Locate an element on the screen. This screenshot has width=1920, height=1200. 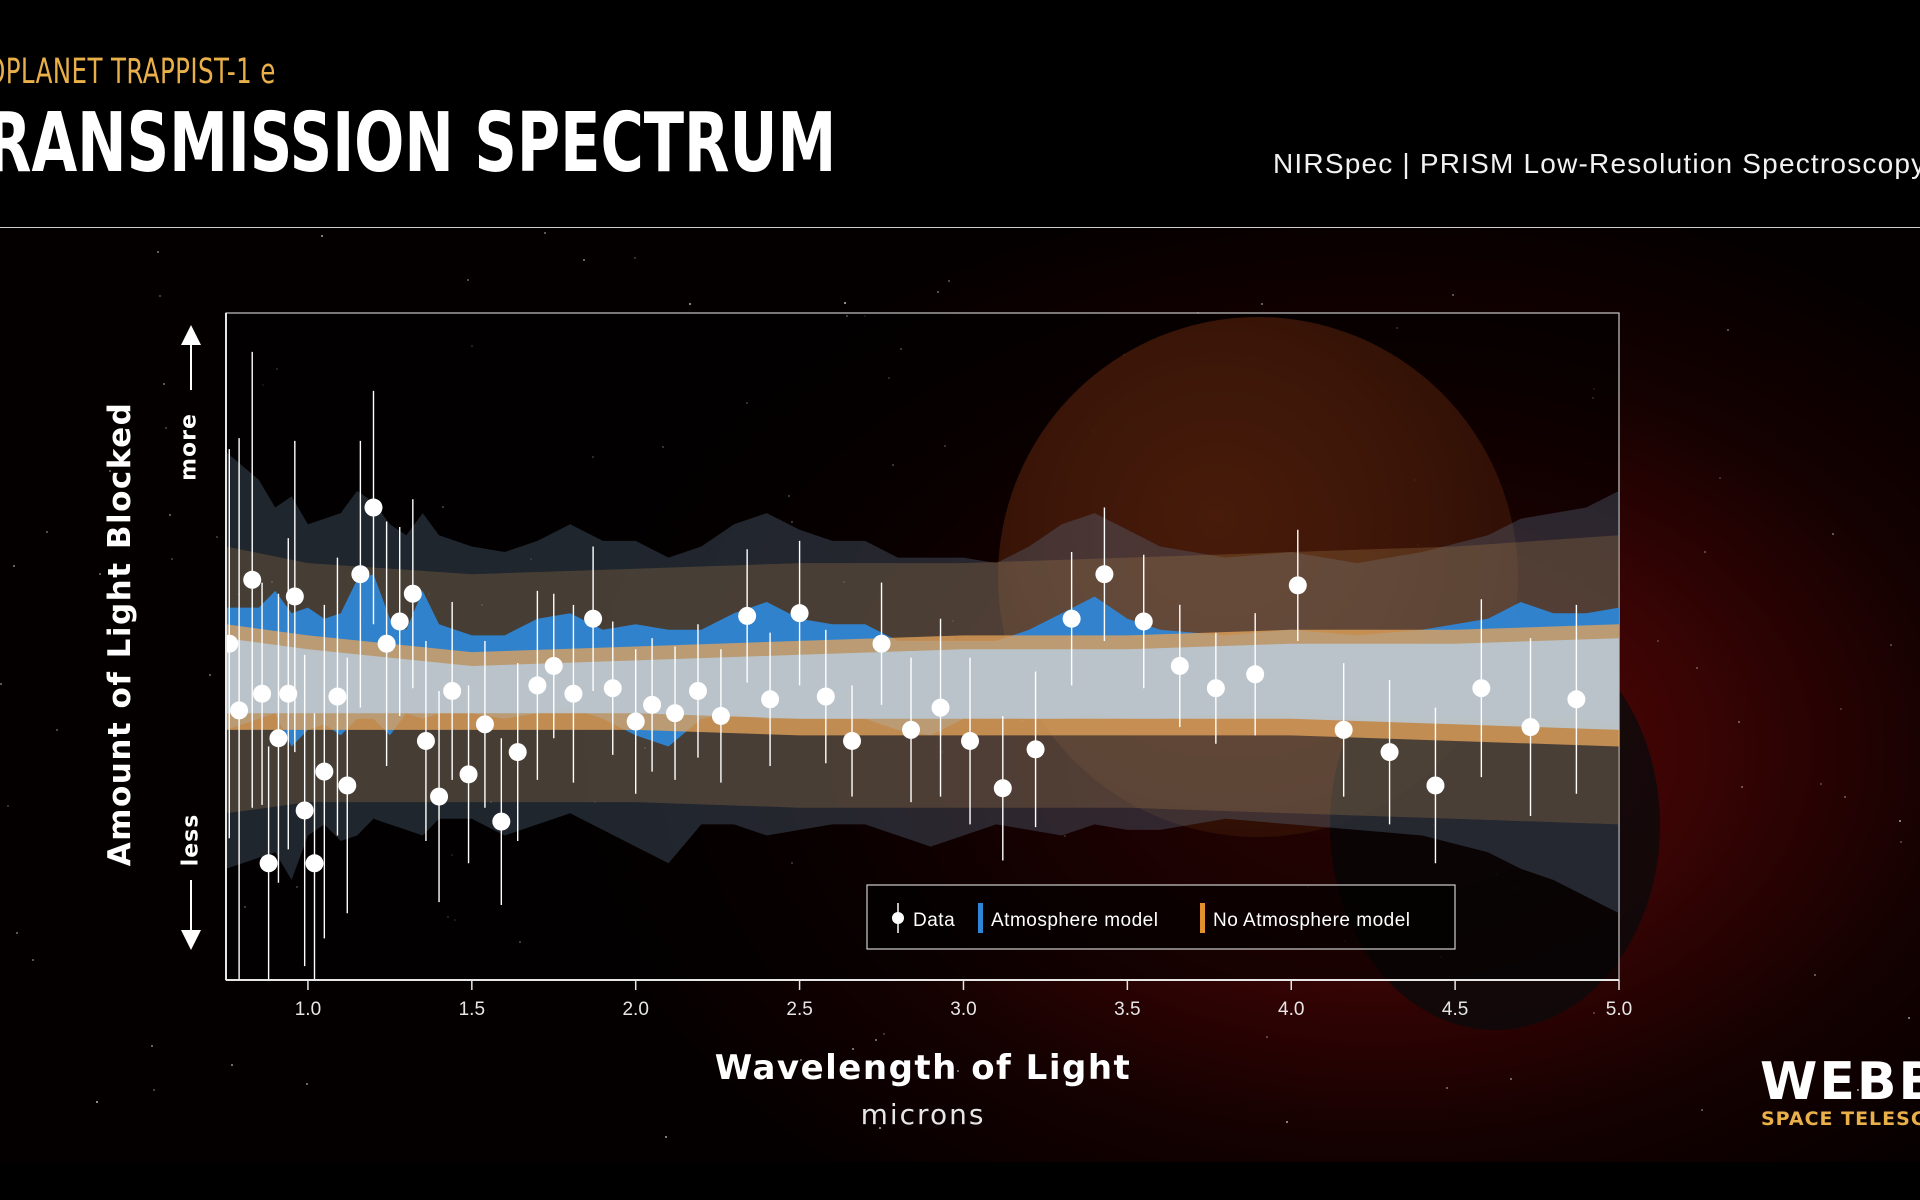
x-tick-label: 4.0 is located at coordinates (1291, 1009).